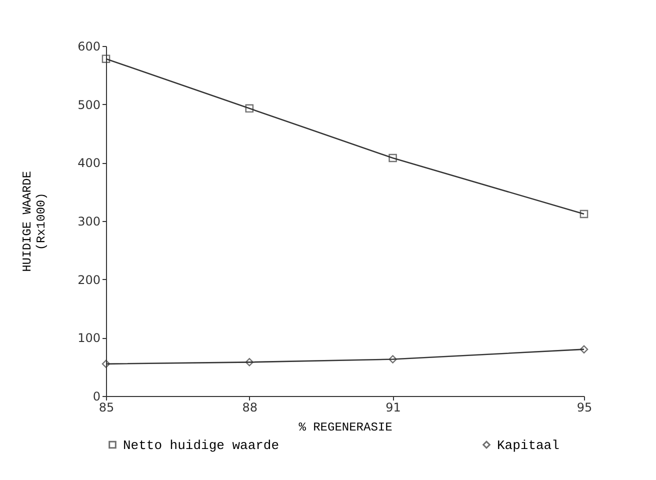  What do you see at coordinates (34, 221) in the screenshot?
I see `y-axis-title: HUIDIGE WAARDE (Rx1000)` at bounding box center [34, 221].